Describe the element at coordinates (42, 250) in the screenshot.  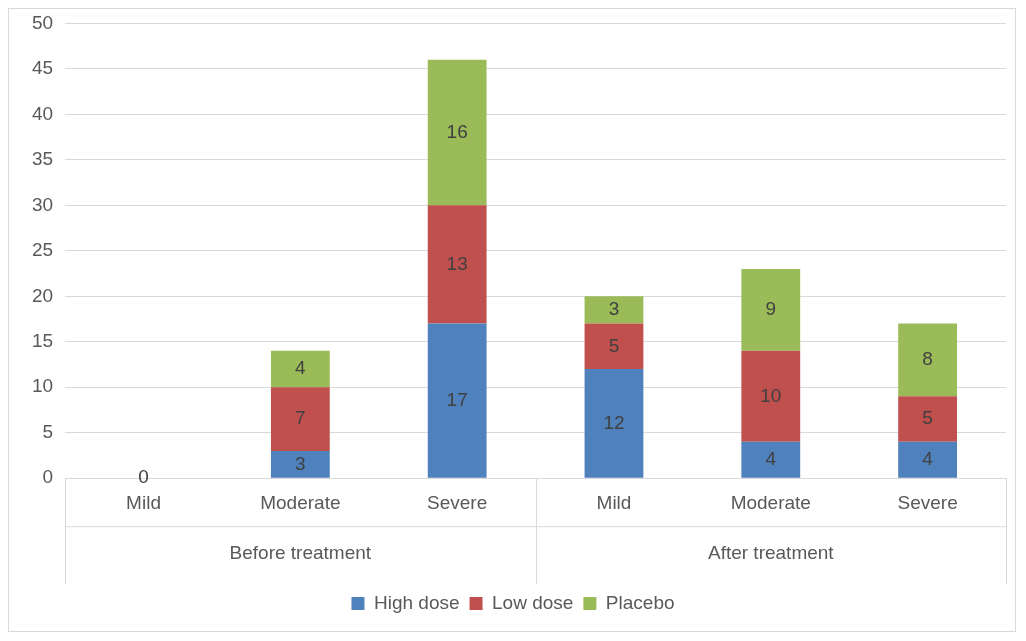
I see `y-tick-label: 25` at that location.